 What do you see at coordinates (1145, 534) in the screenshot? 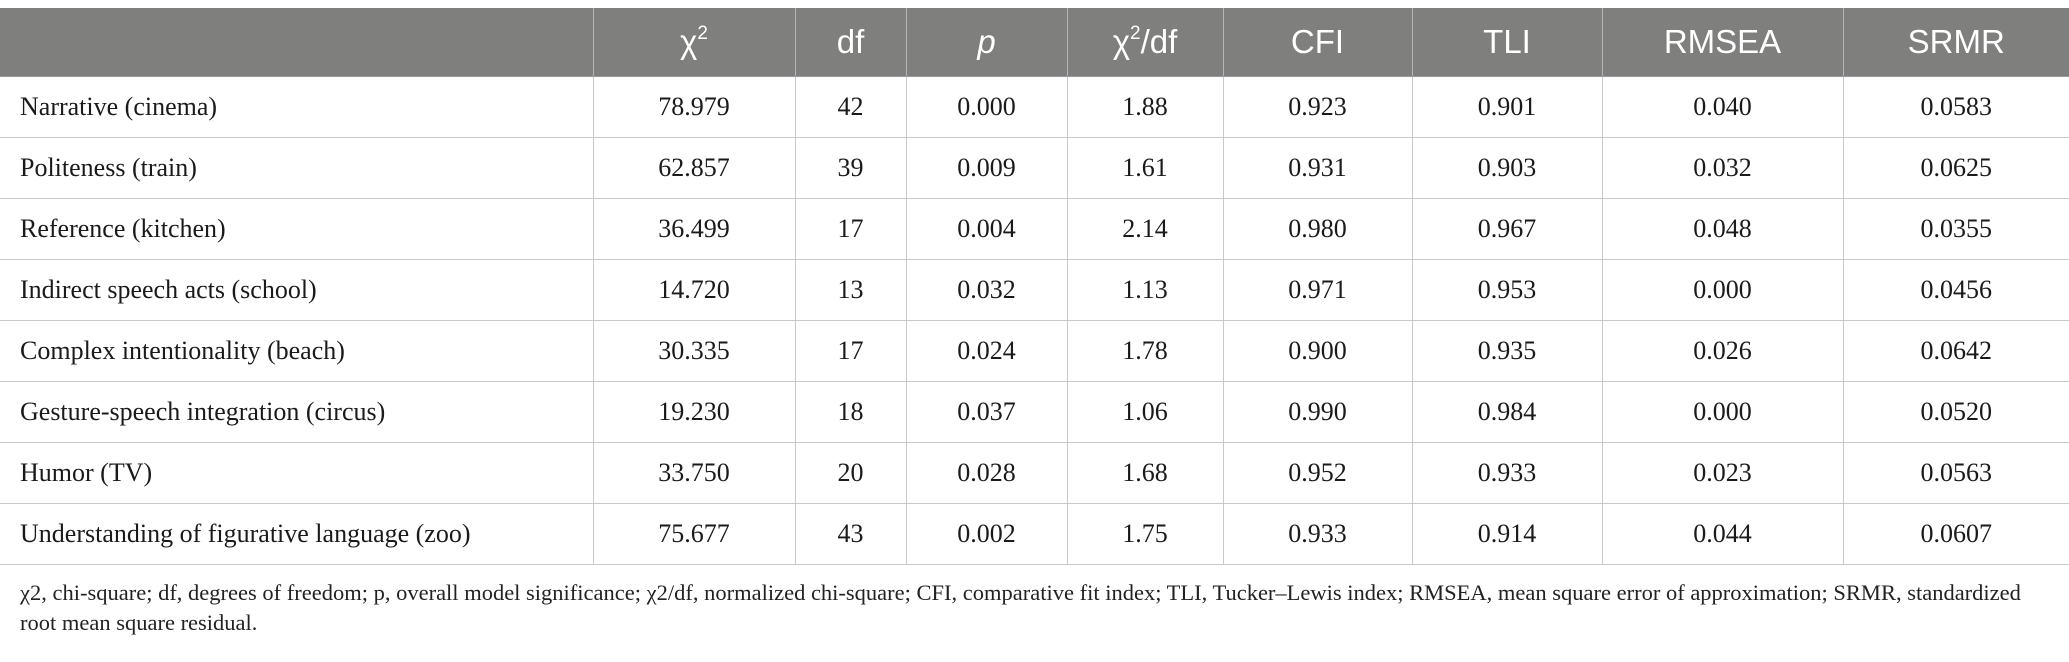
I see `cell-chi-square-df: 1.75` at bounding box center [1145, 534].